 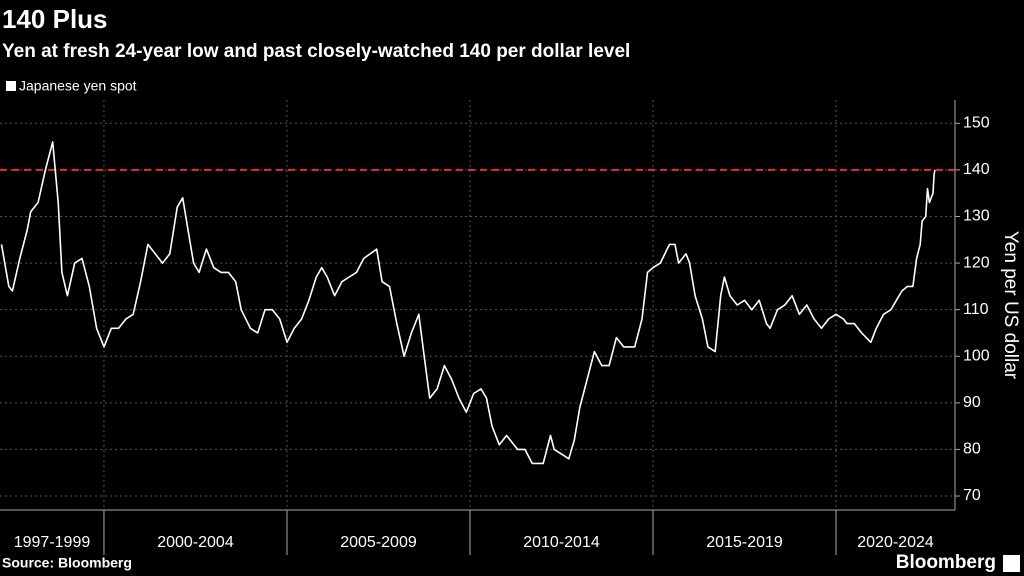 I want to click on x-period-label: 2010-2014, so click(x=561, y=542).